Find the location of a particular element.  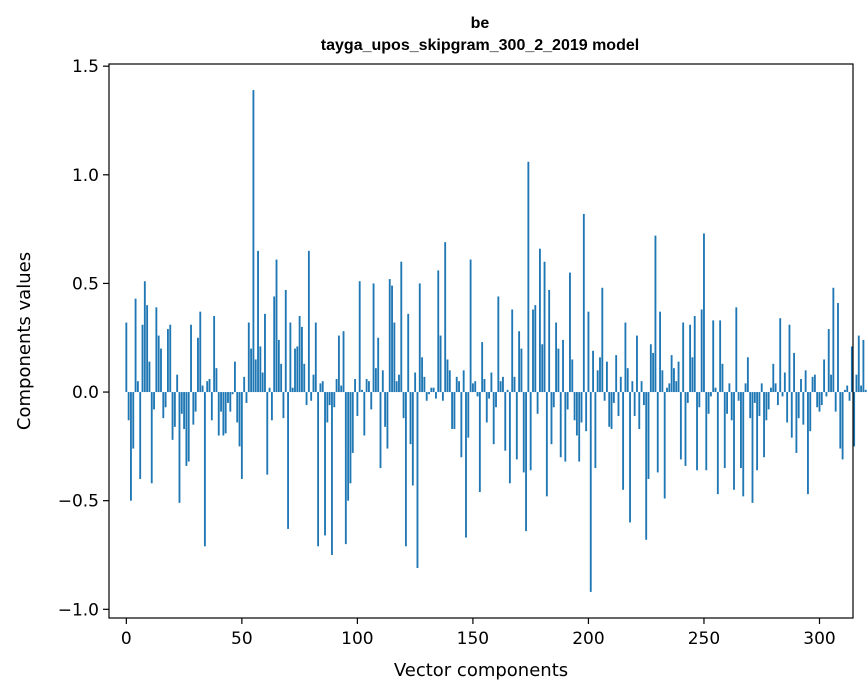

x-tick-label-50: 50 is located at coordinates (242, 639).